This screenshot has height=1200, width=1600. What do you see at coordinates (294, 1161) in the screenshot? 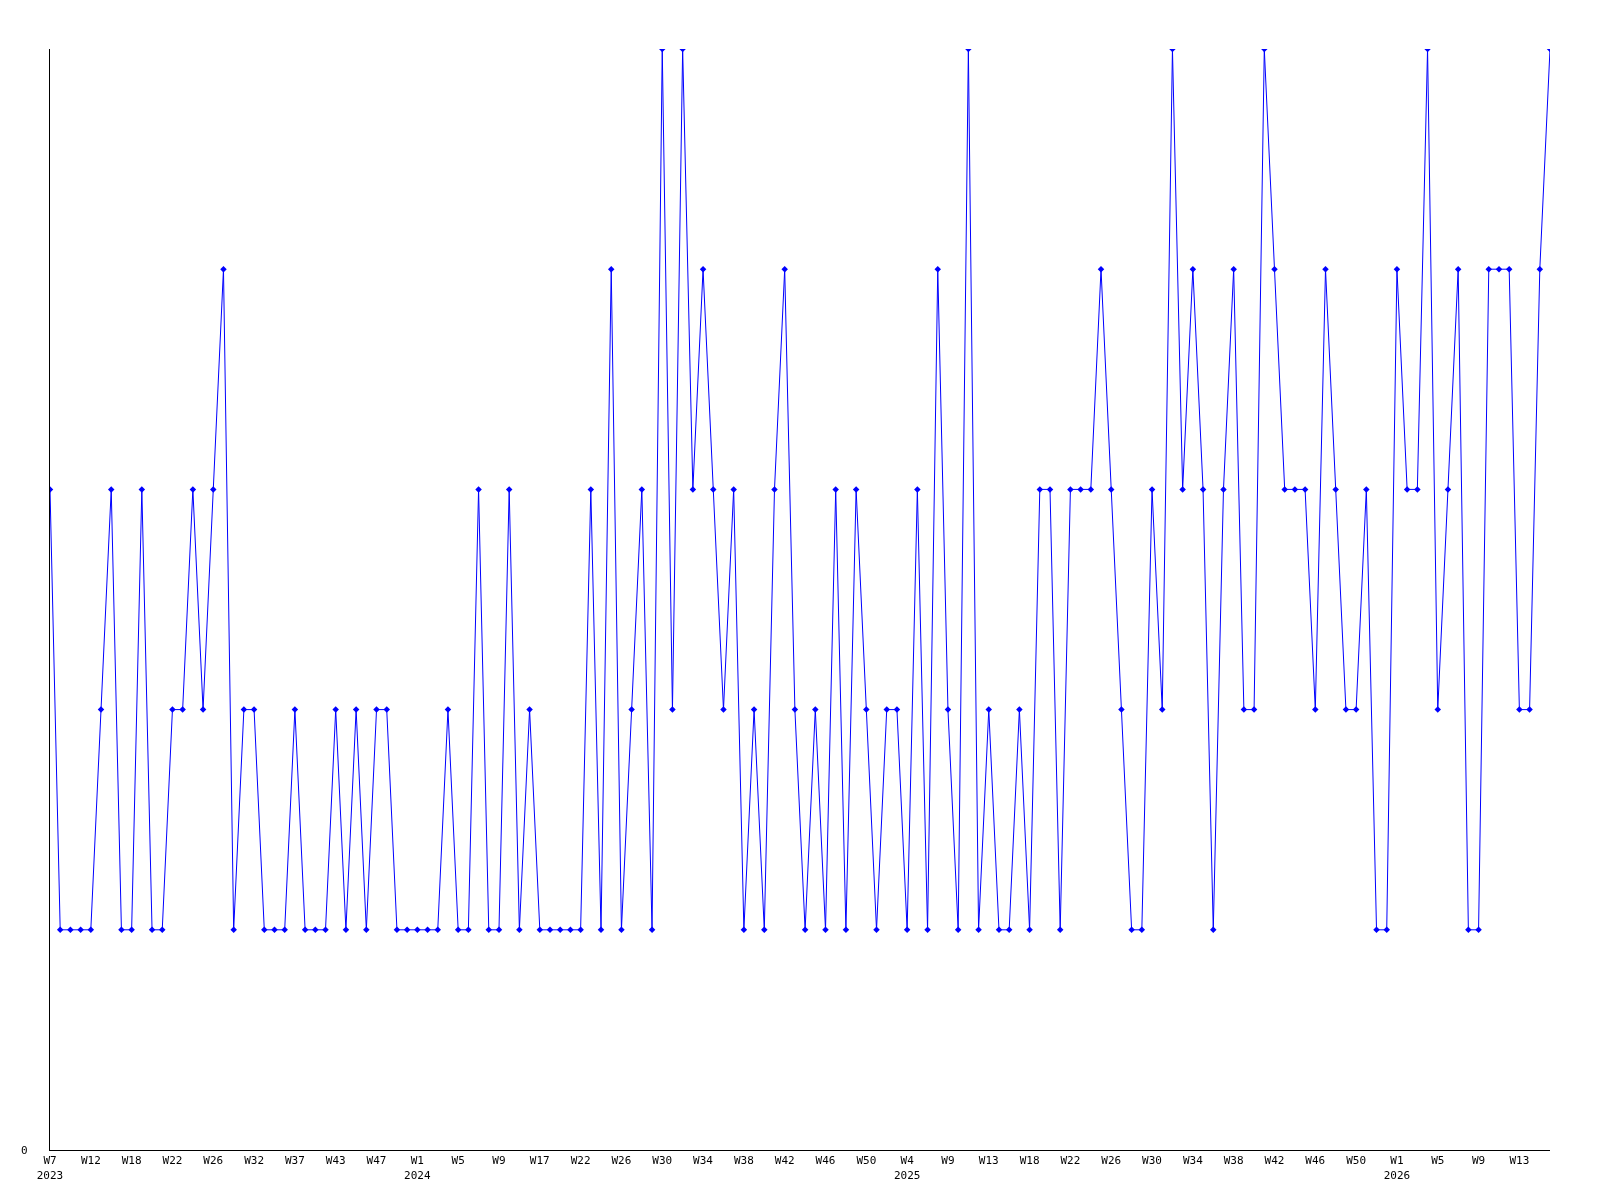
I see `x-tick-label: W37` at bounding box center [294, 1161].